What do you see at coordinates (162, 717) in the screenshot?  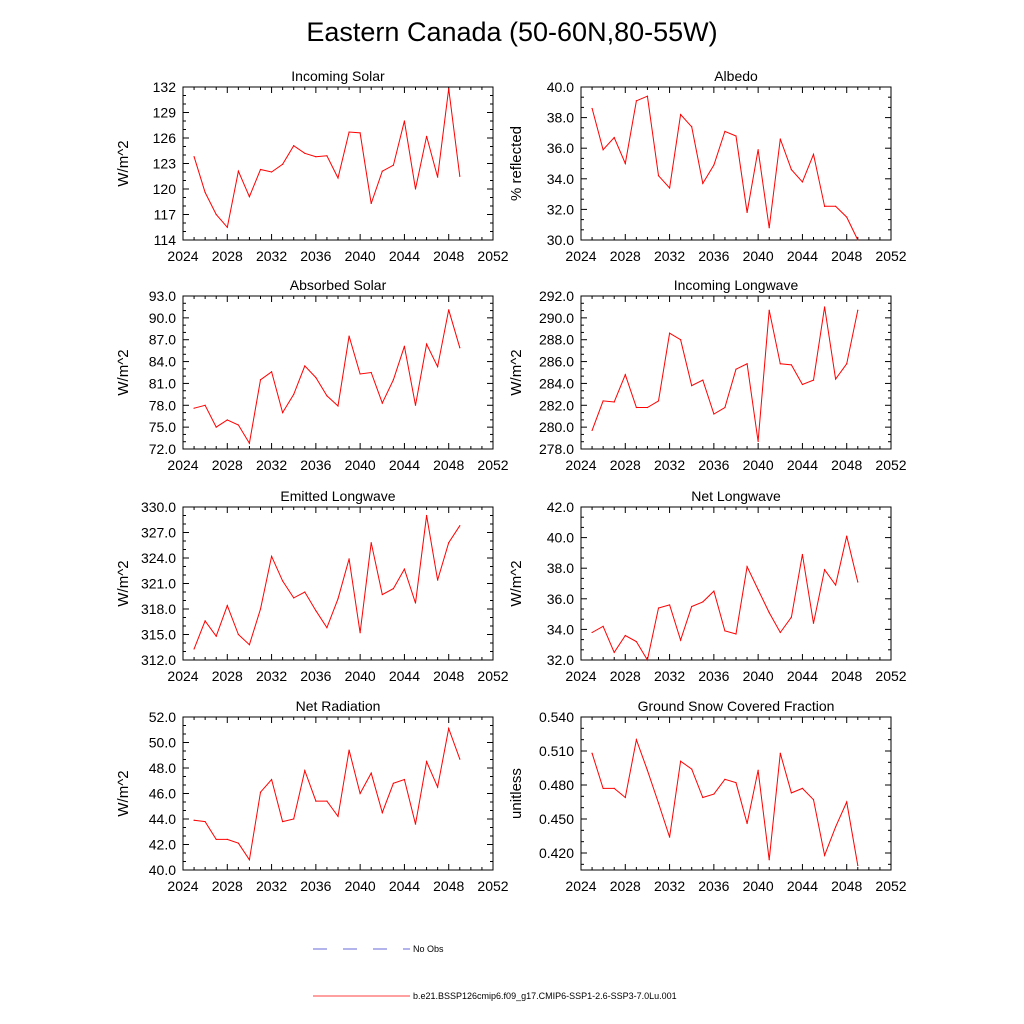 I see `net-radiation-ytick-label: 52.0` at bounding box center [162, 717].